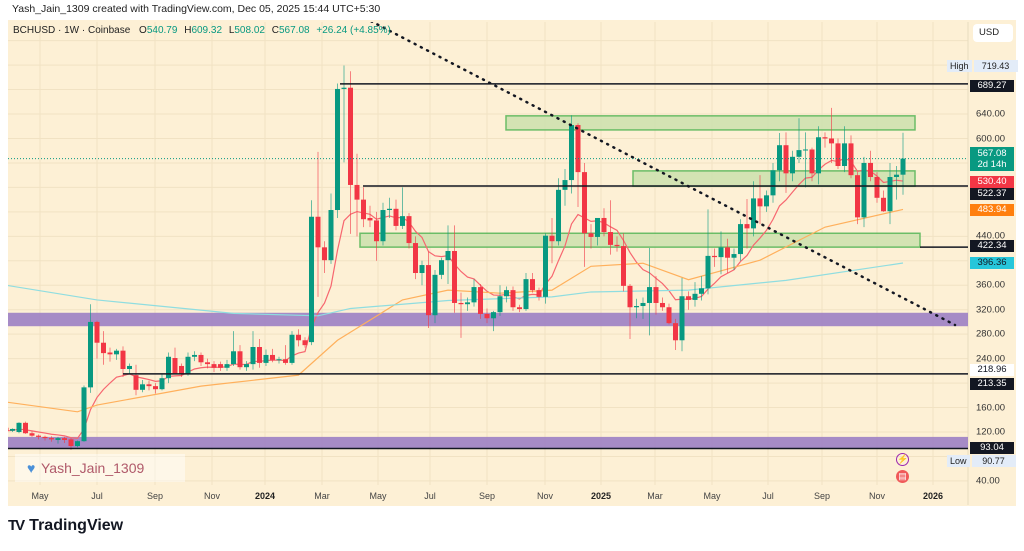 Image resolution: width=1024 pixels, height=551 pixels. What do you see at coordinates (162, 30) in the screenshot?
I see `open-value: 540.79` at bounding box center [162, 30].